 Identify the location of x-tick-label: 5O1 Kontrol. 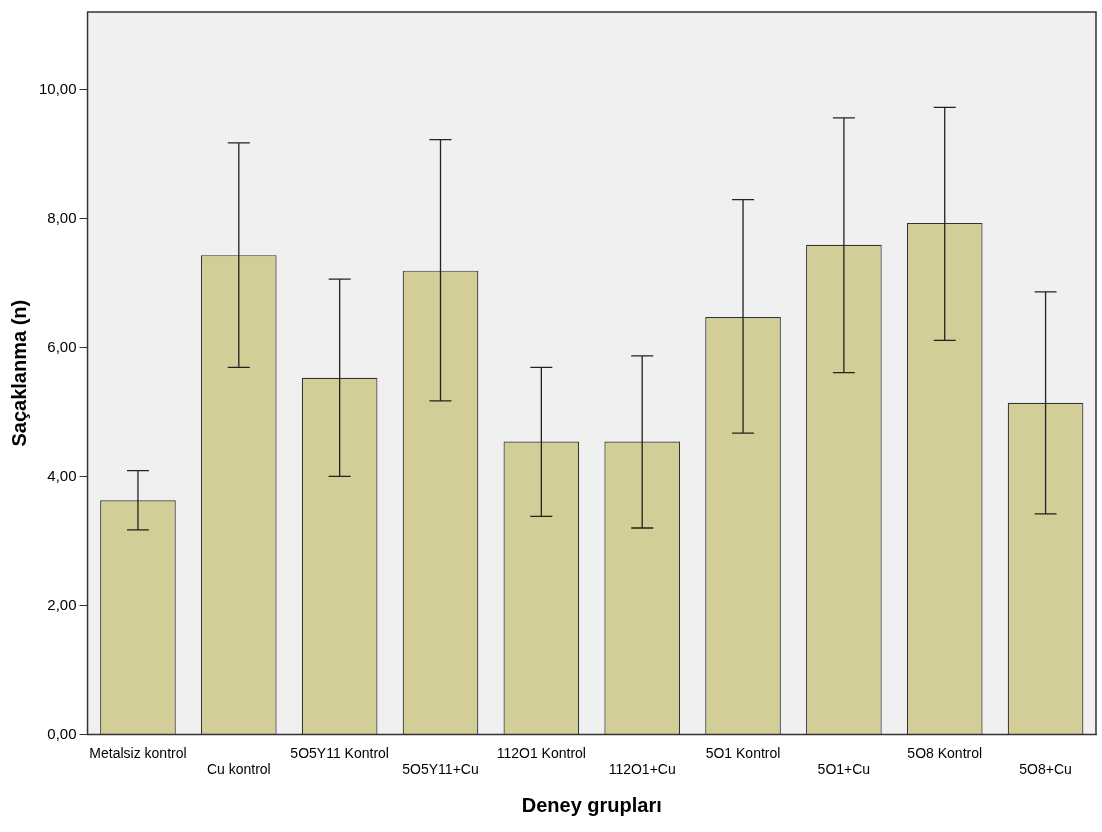
(743, 752).